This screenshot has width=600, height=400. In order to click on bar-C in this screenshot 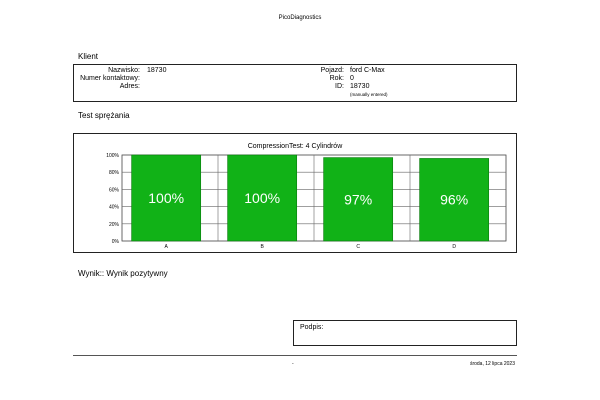, I will do `click(358, 199)`.